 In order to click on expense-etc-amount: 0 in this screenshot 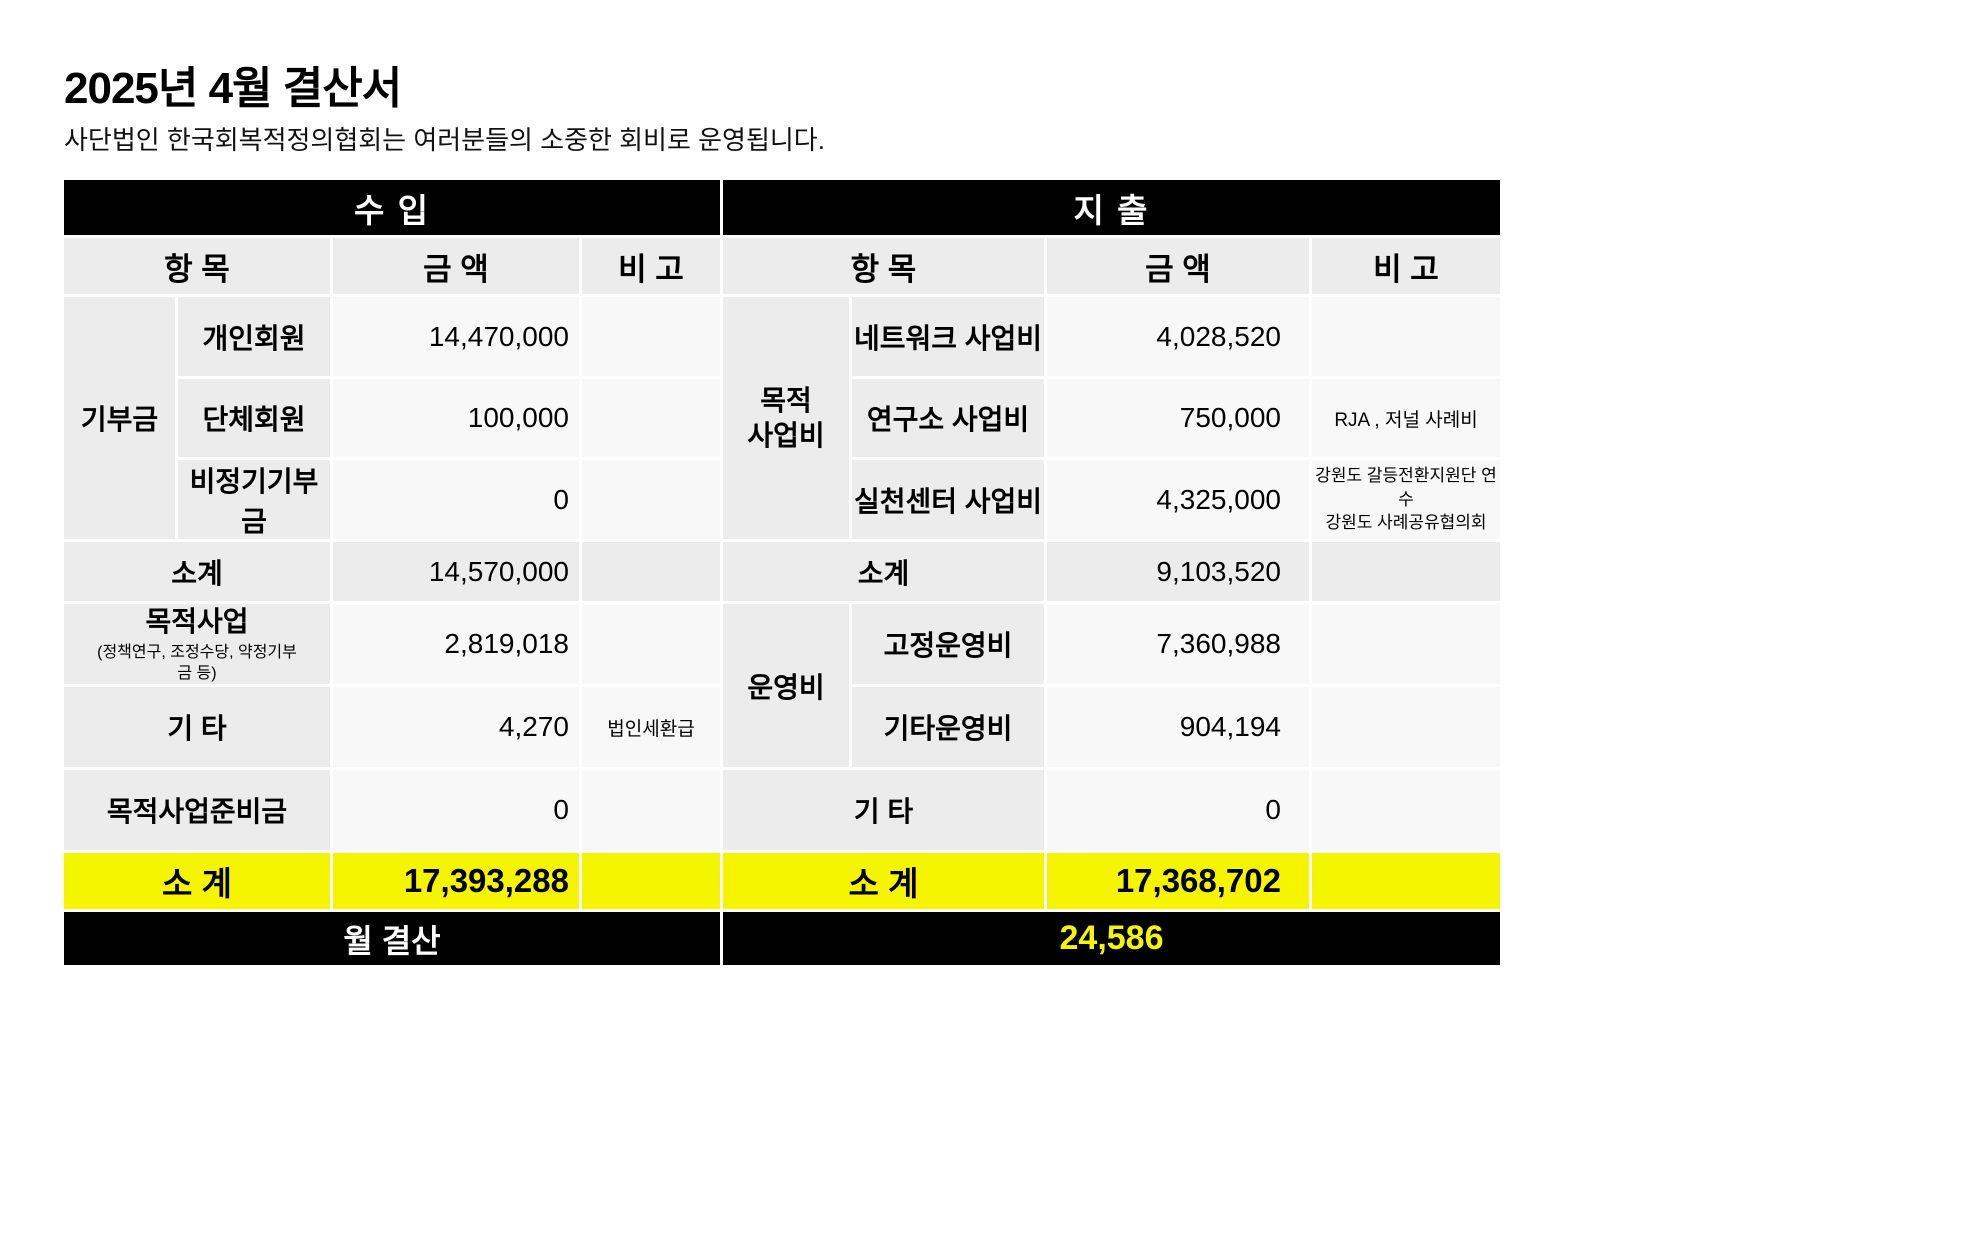, I will do `click(1178, 810)`.